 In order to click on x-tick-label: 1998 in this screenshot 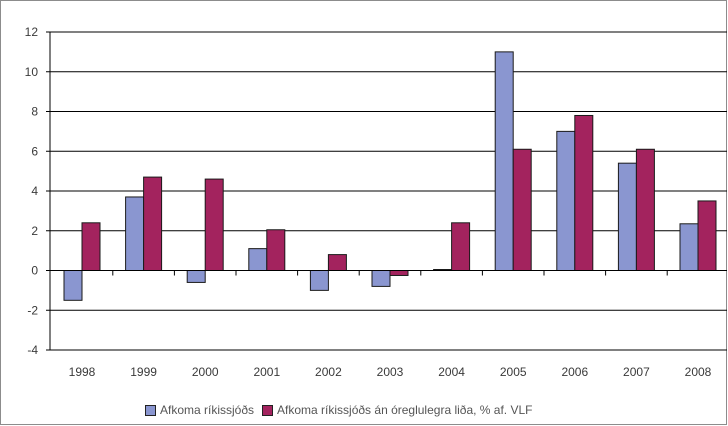, I will do `click(82, 372)`.